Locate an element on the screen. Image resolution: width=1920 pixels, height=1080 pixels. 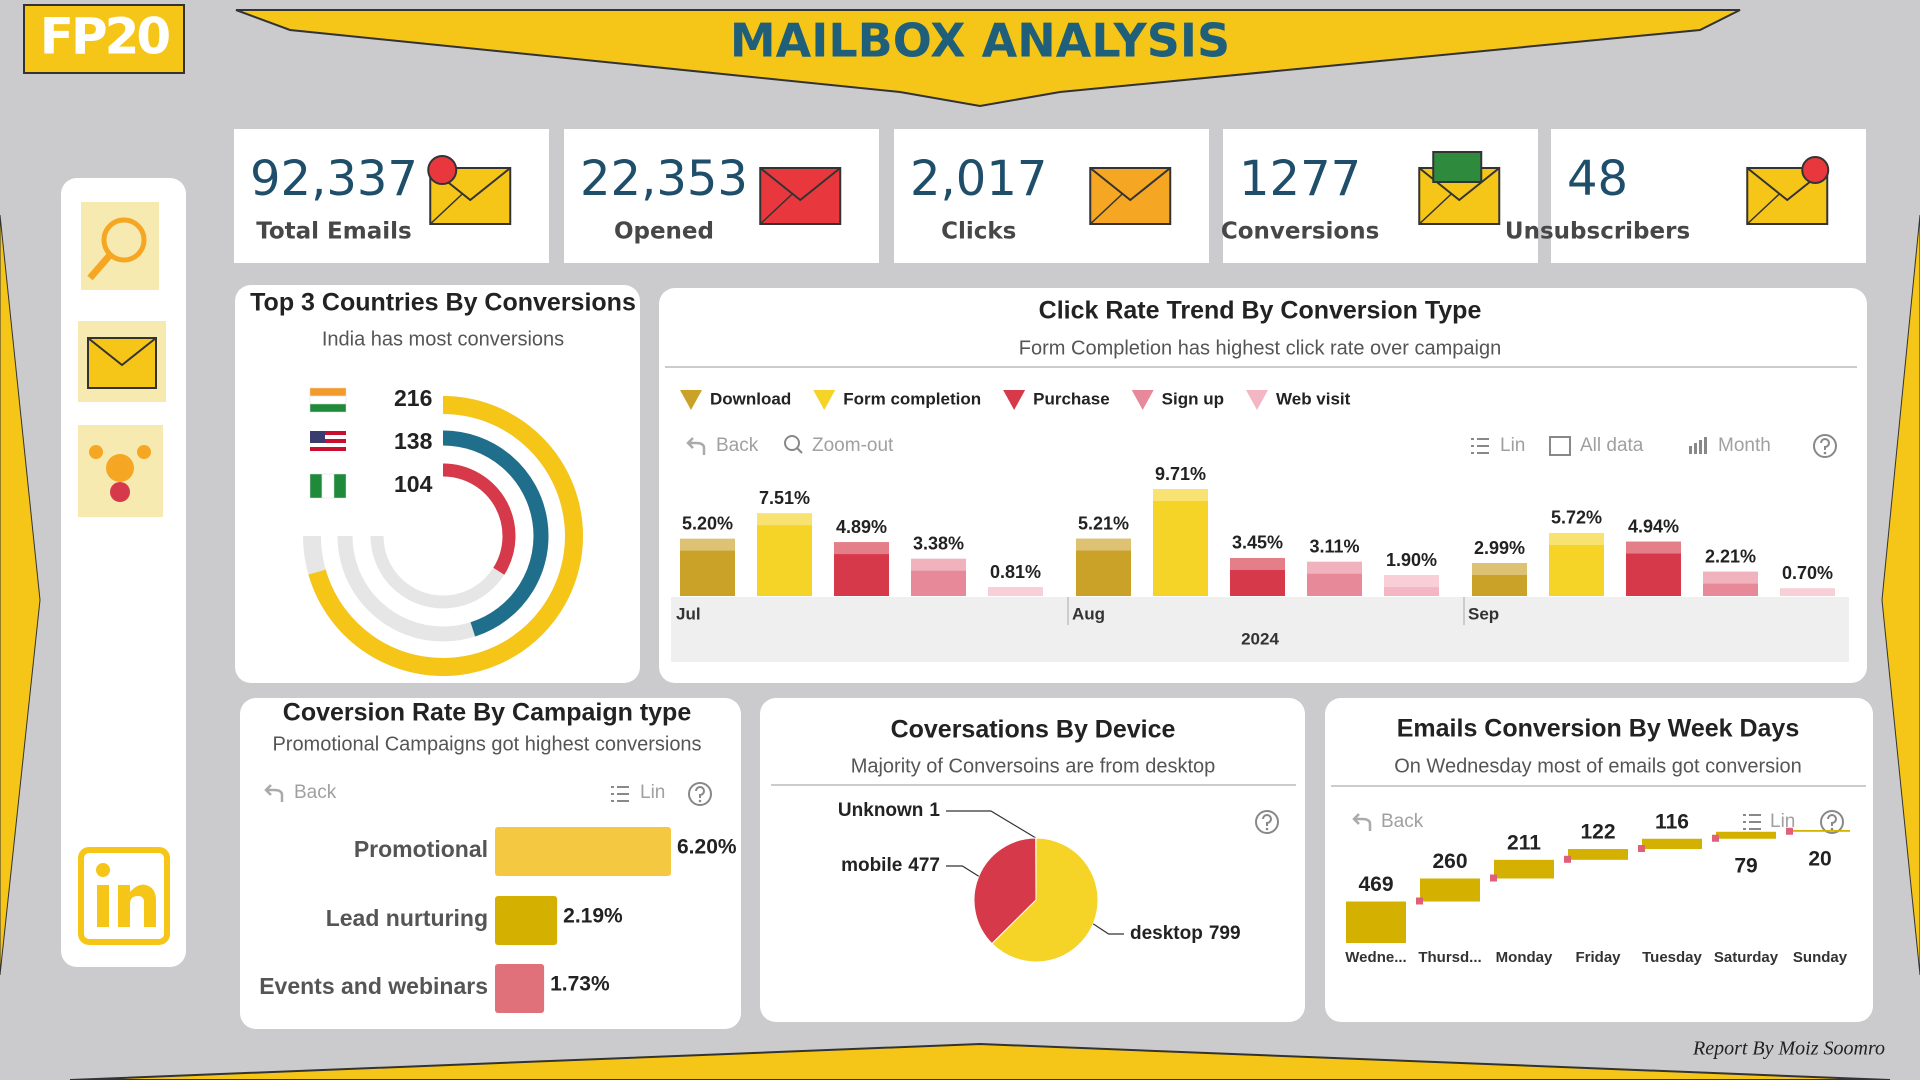
chart-title: Coversion Rate By Campaign type is located at coordinates (487, 713).